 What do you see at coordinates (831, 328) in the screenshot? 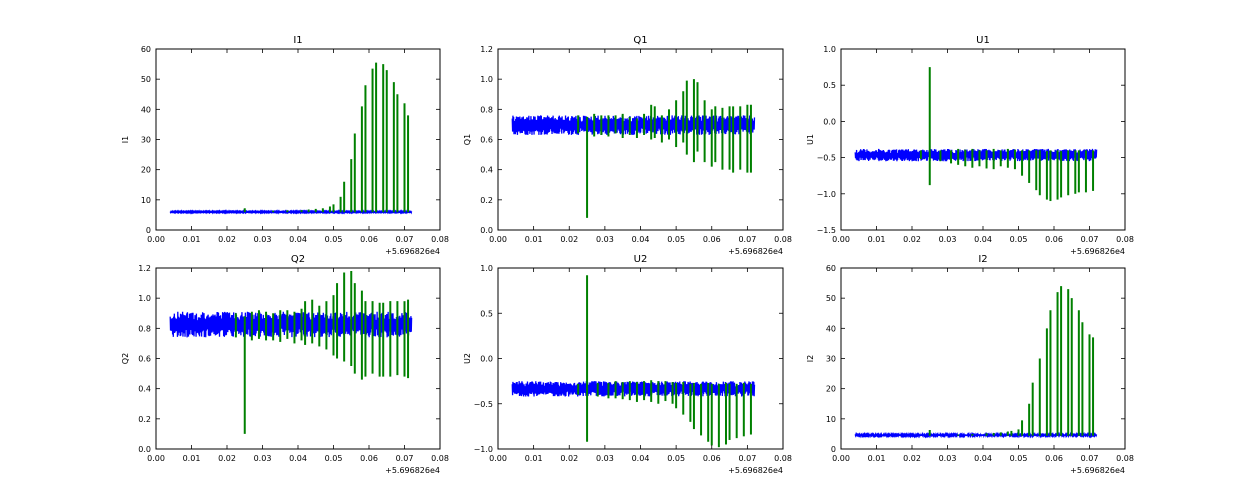
I see `y-tick-label: 40` at bounding box center [831, 328].